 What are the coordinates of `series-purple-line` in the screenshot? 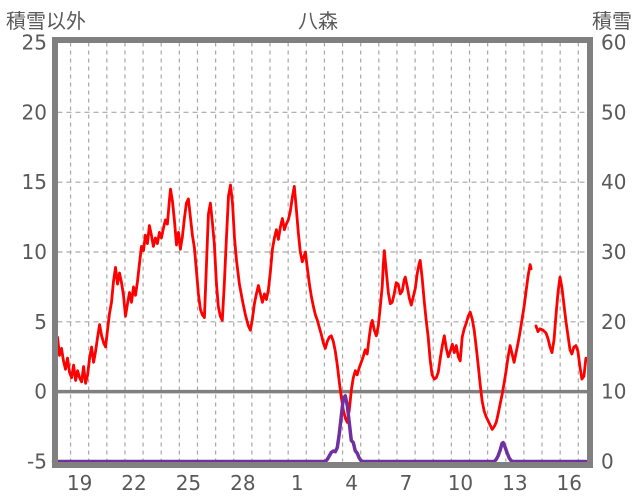 It's located at (319, 429).